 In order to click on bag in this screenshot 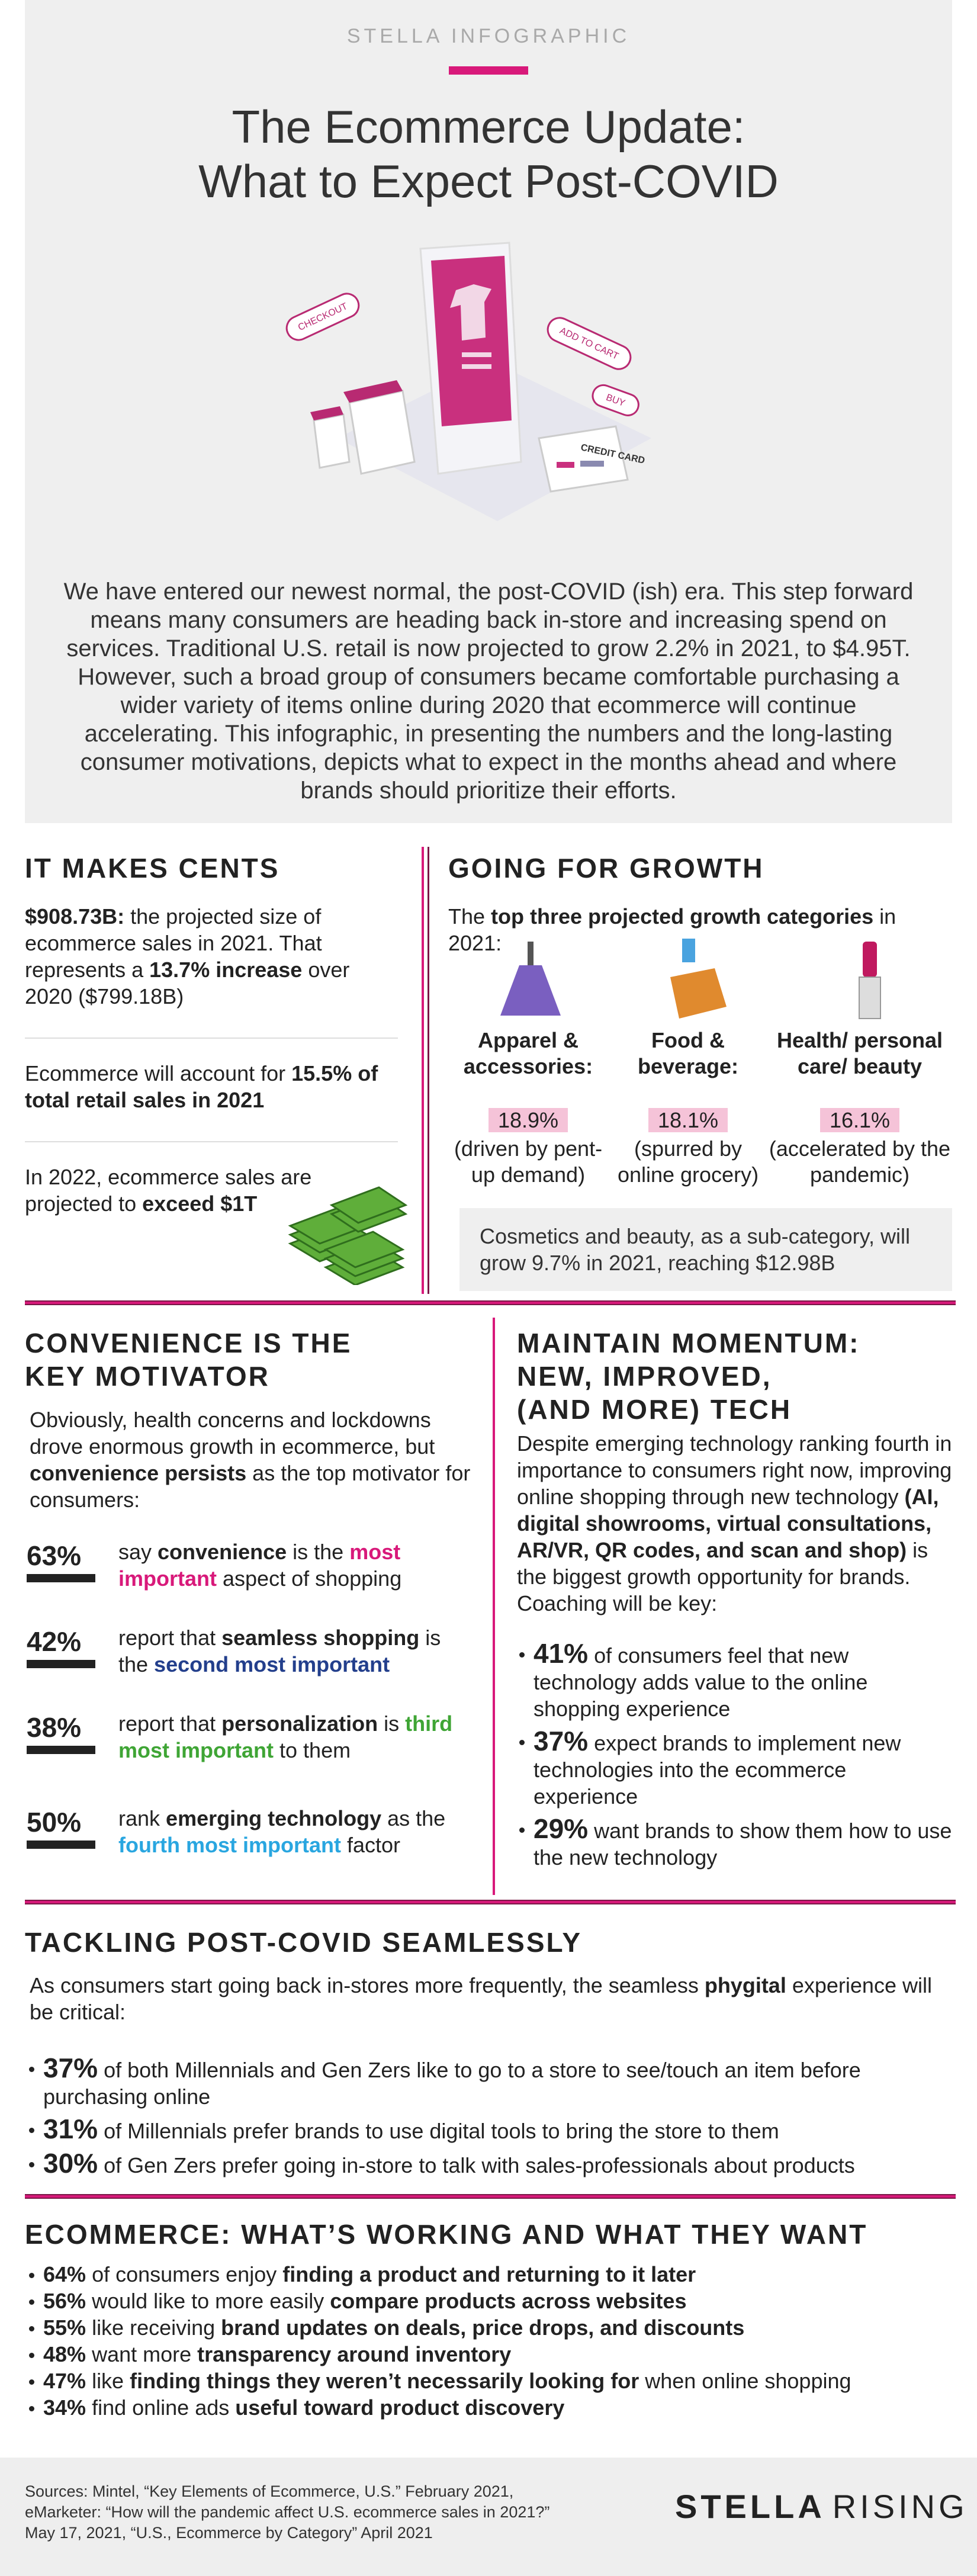, I will do `click(332, 441)`.